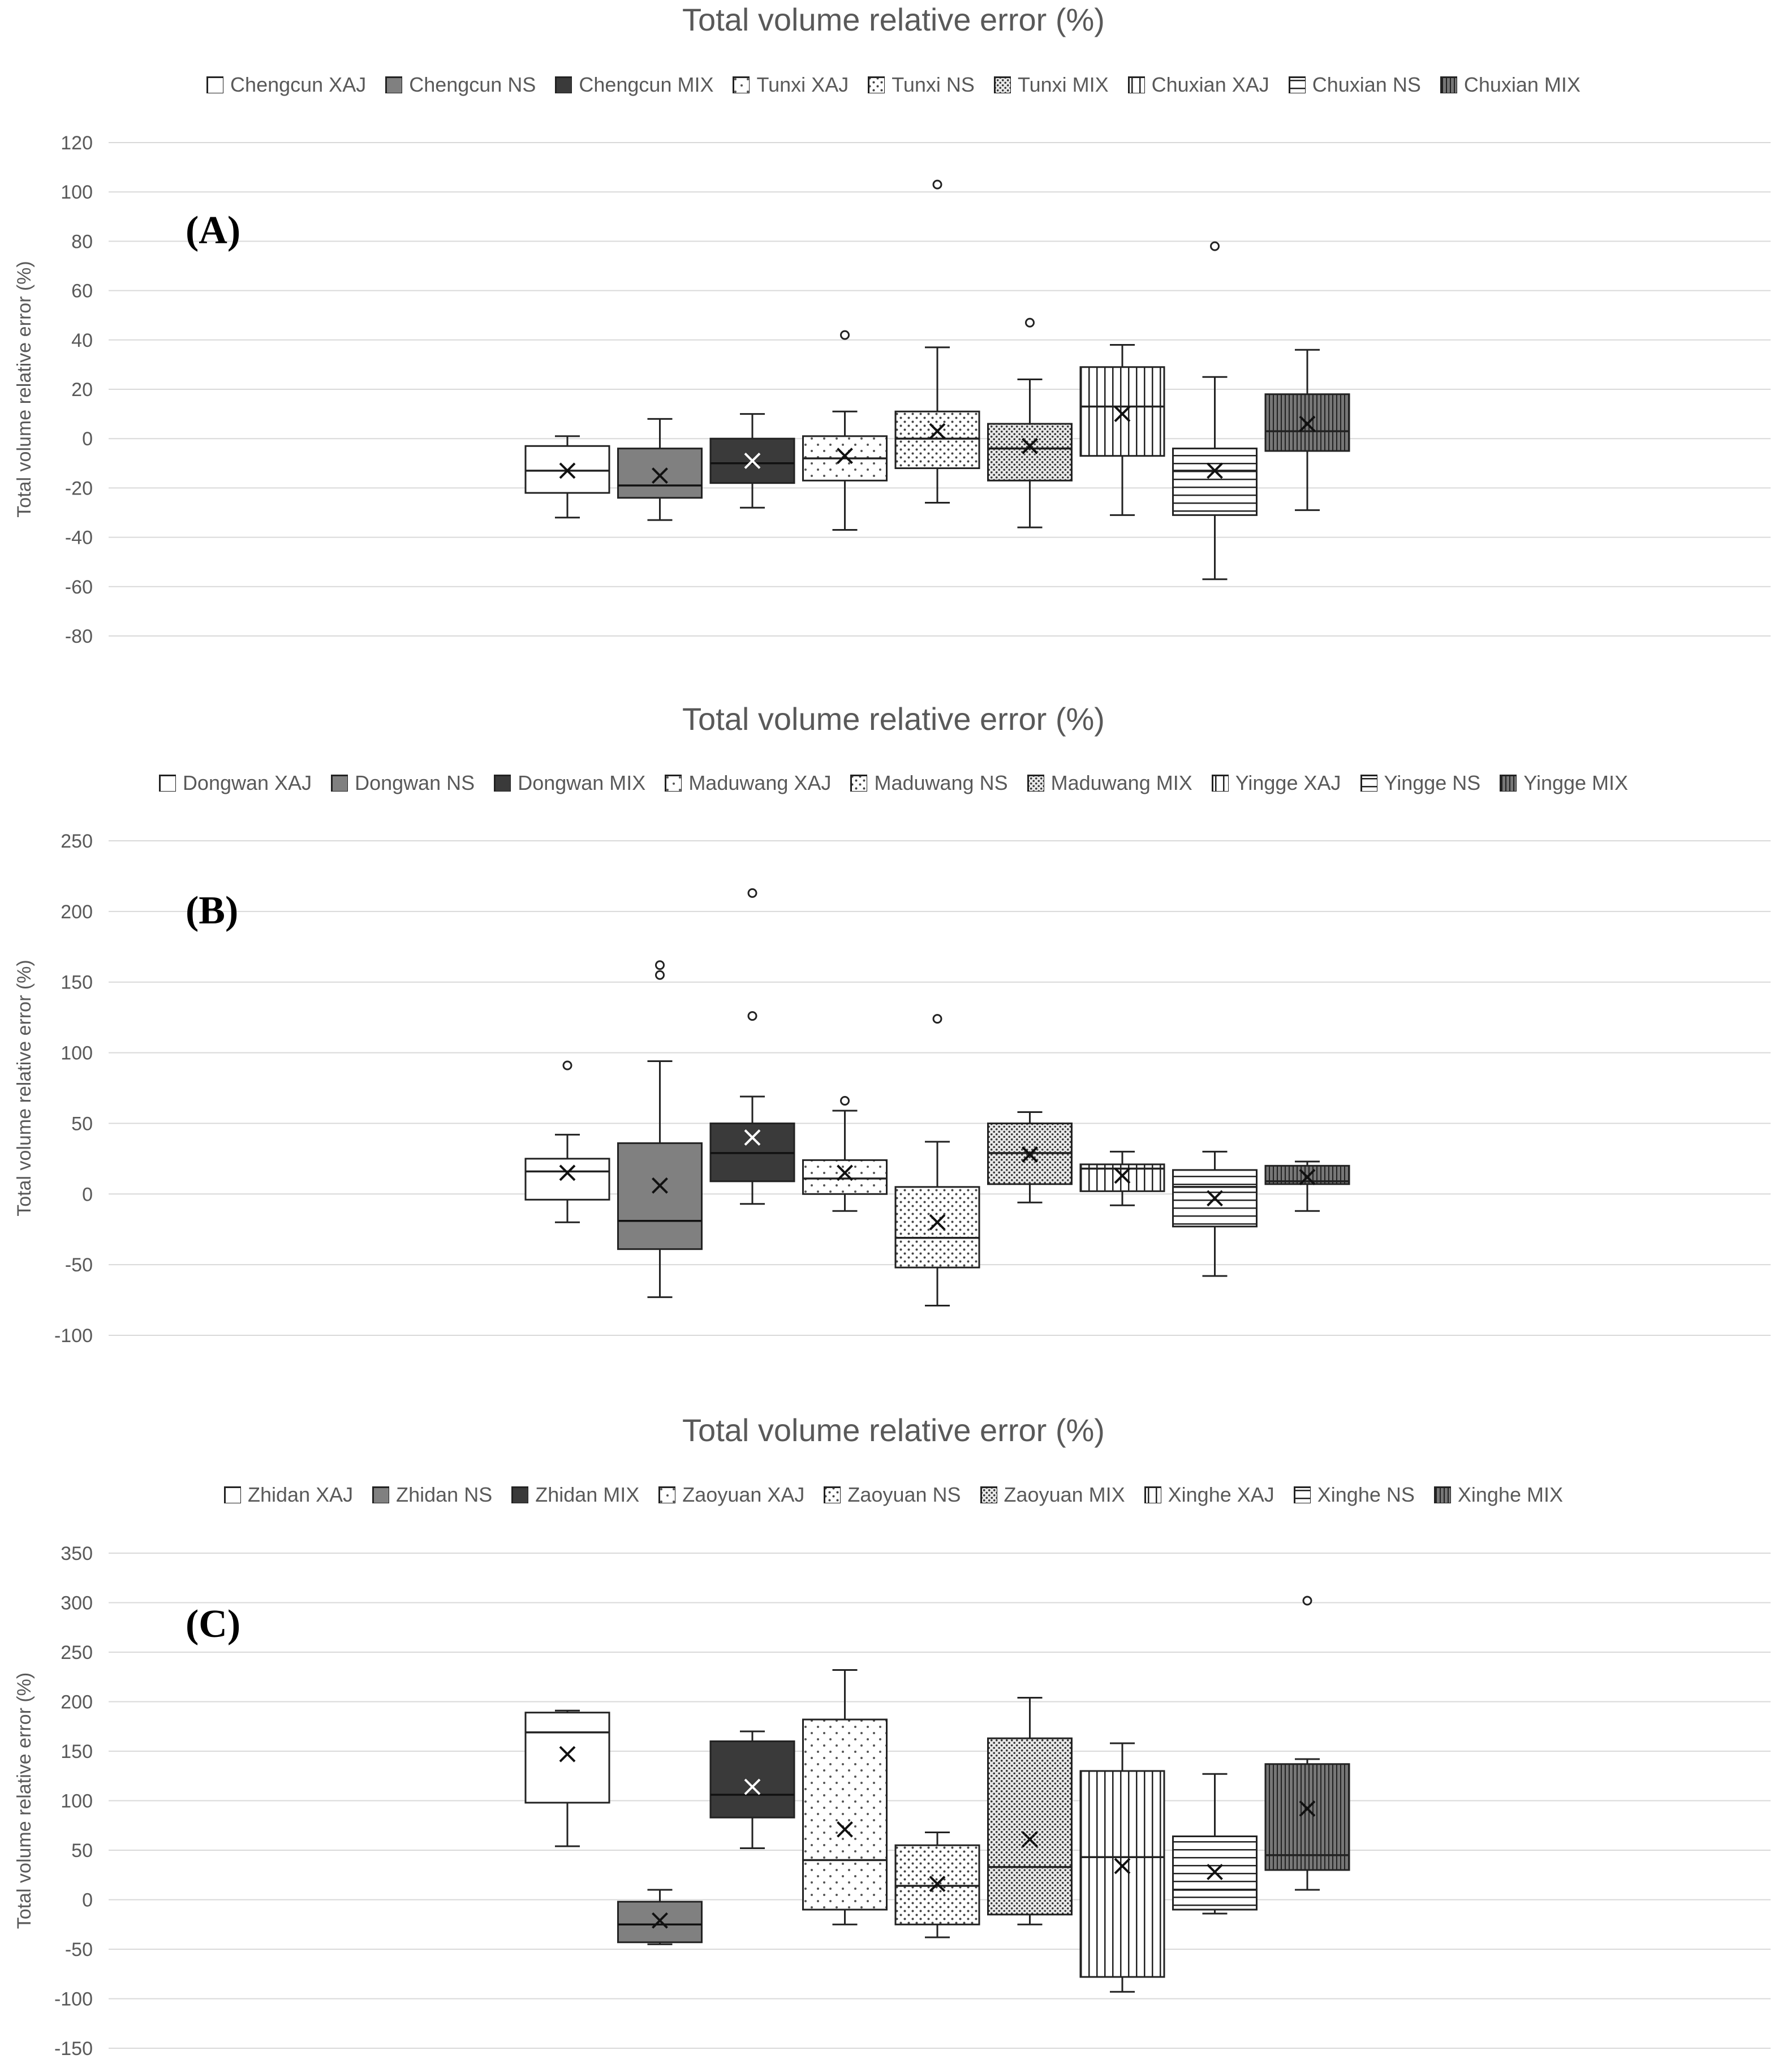 The width and height of the screenshot is (1787, 2072). Describe the element at coordinates (1576, 782) in the screenshot. I see `legend-label: Yingge MIX` at that location.